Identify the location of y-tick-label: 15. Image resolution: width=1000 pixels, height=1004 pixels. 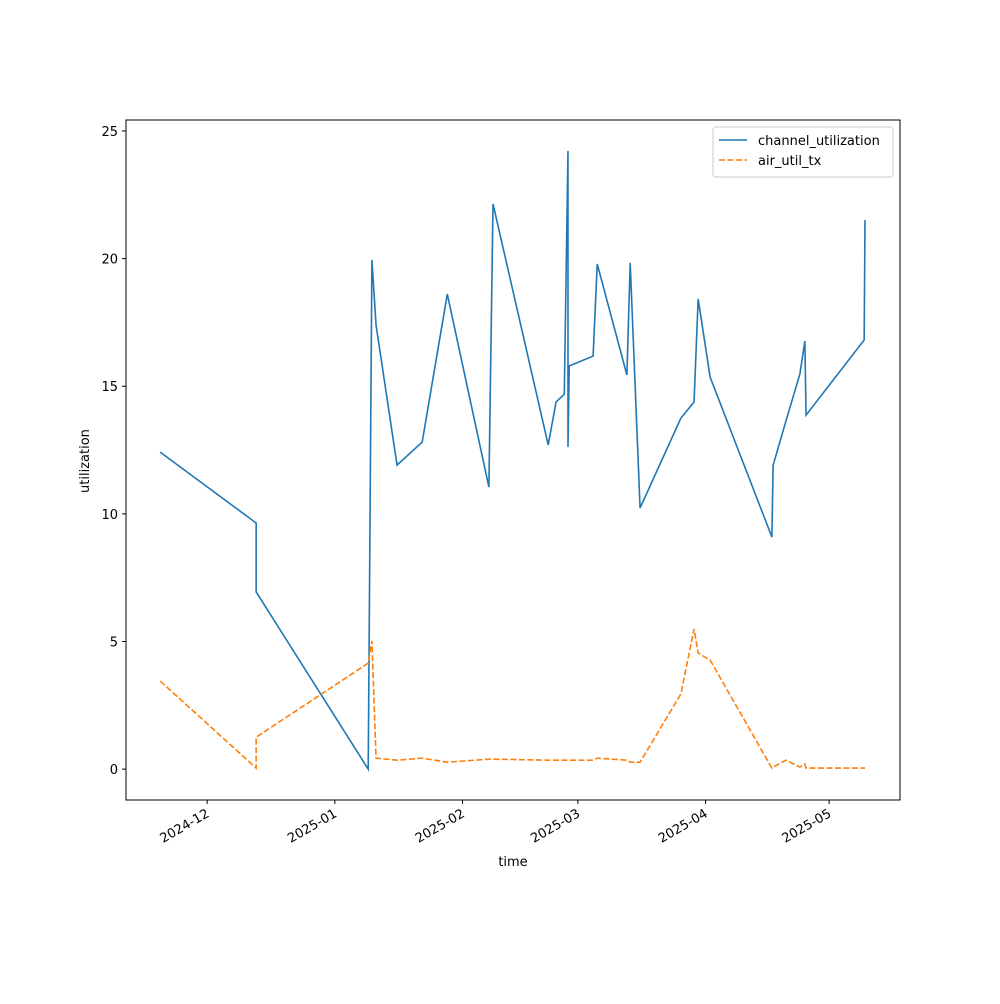
(109, 387).